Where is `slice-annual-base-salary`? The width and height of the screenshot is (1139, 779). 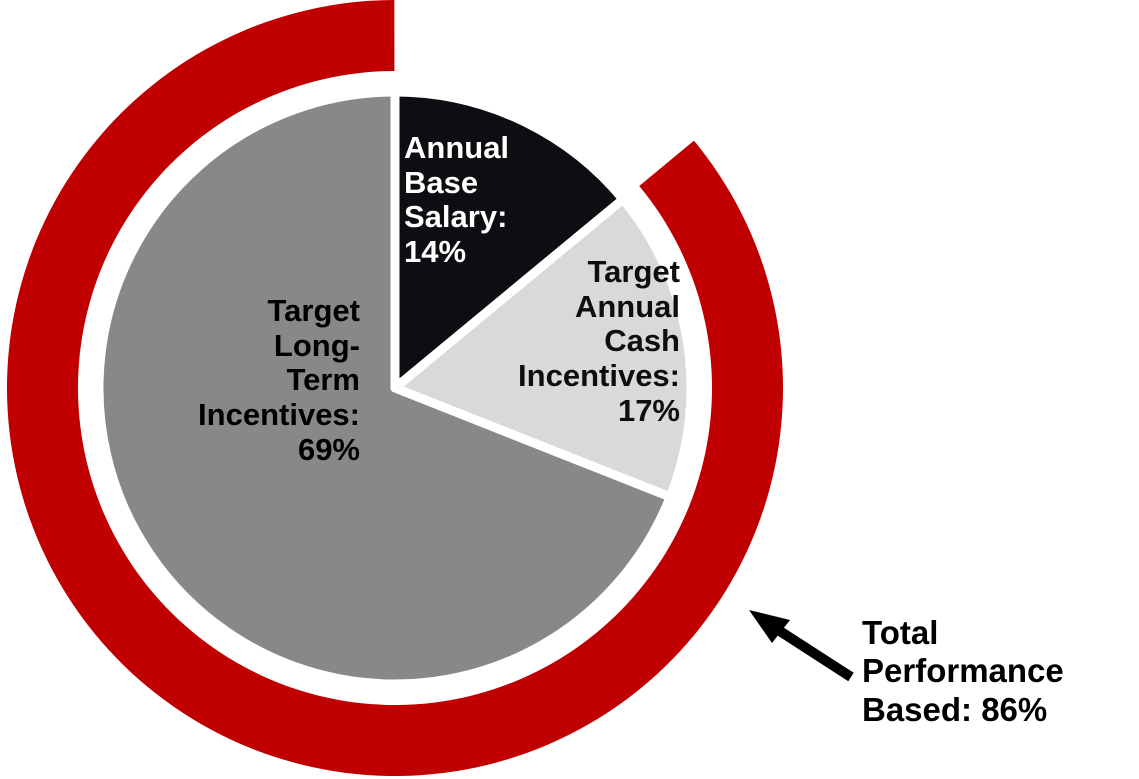 slice-annual-base-salary is located at coordinates (509, 240).